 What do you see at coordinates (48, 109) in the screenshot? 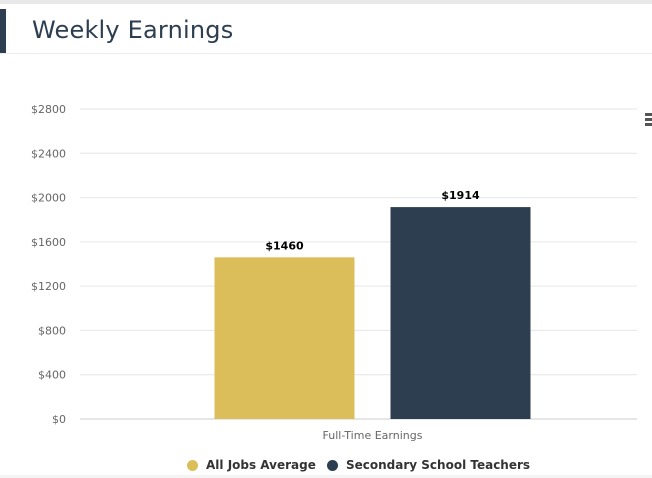
I see `y-tick-label: $2800` at bounding box center [48, 109].